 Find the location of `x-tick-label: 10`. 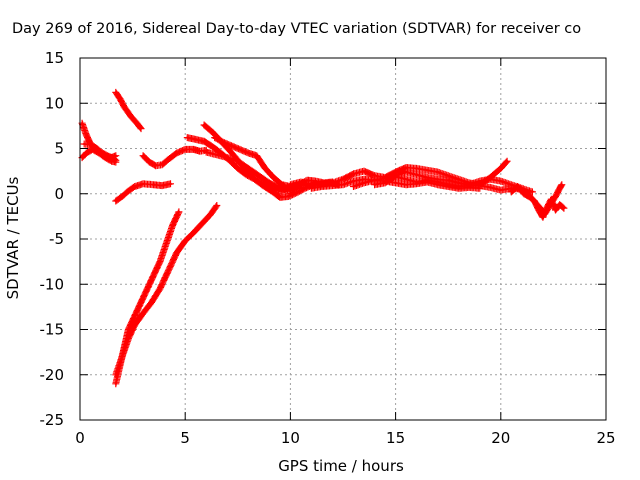

x-tick-label: 10 is located at coordinates (290, 438).